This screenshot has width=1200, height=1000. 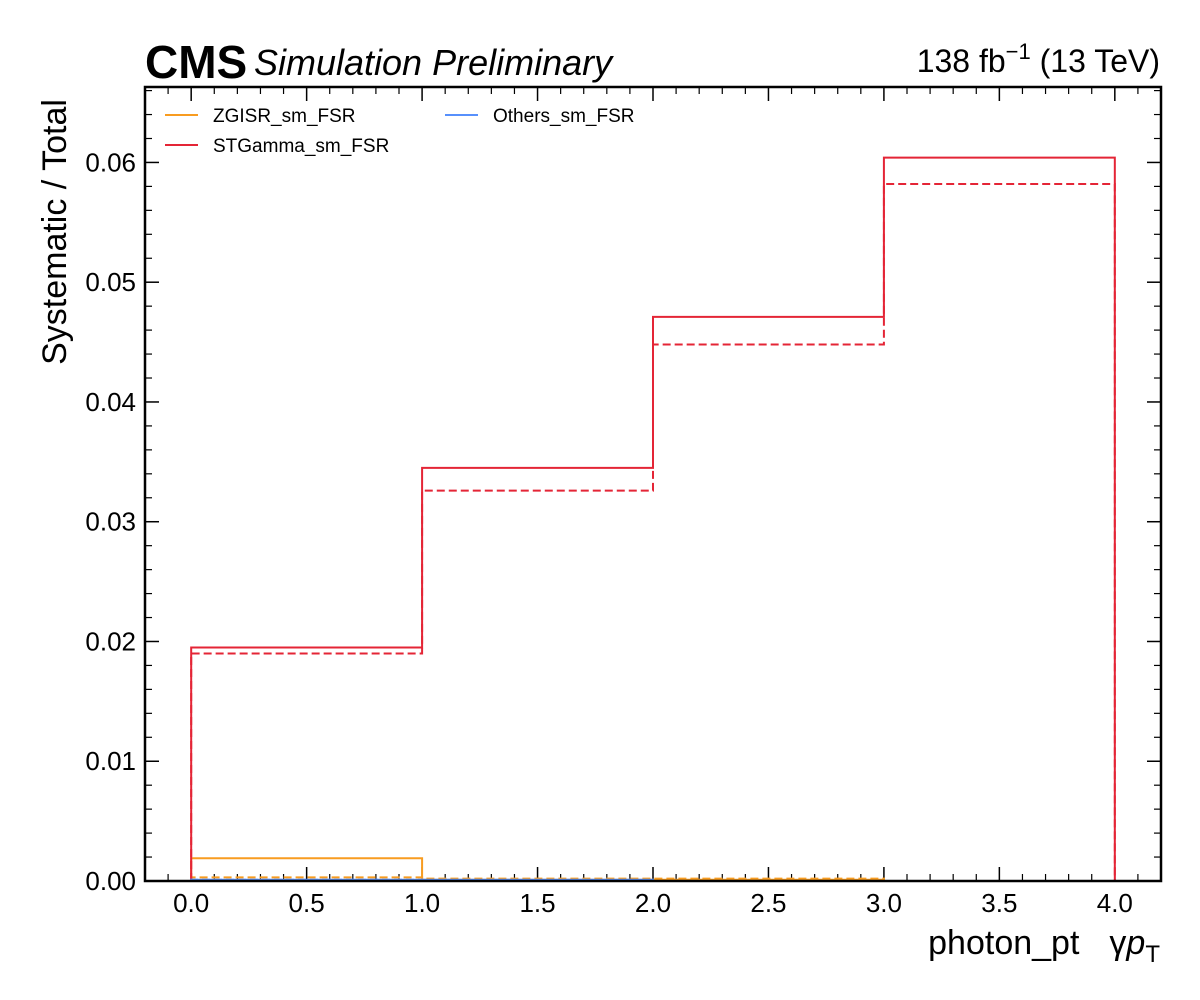 What do you see at coordinates (961, 61) in the screenshot?
I see `lumi-value: 138 fb` at bounding box center [961, 61].